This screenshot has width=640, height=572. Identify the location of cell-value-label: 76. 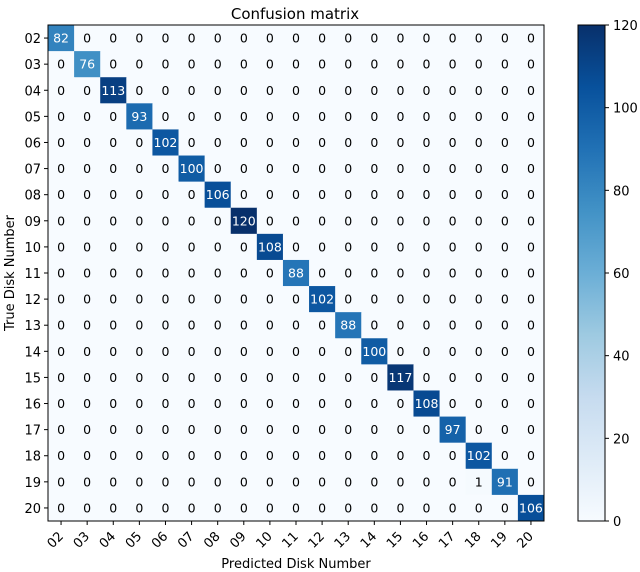
(87, 64).